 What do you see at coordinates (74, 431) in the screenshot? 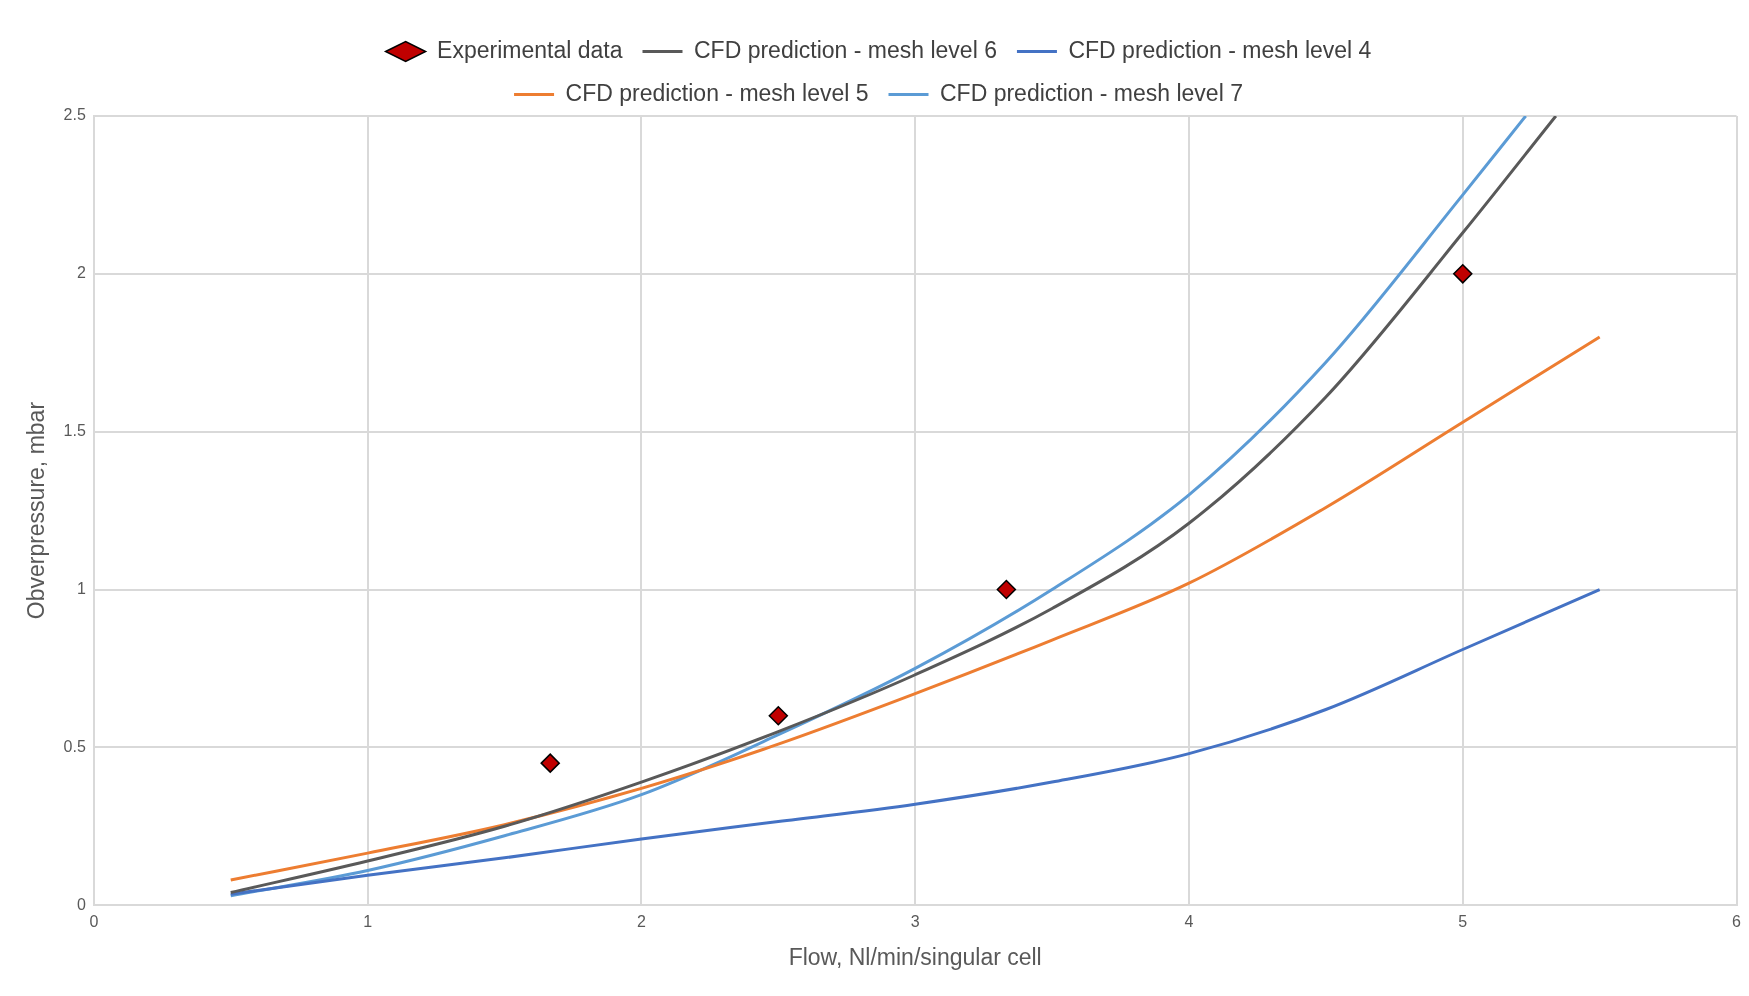
I see `y-tick-label: 1.5` at bounding box center [74, 431].